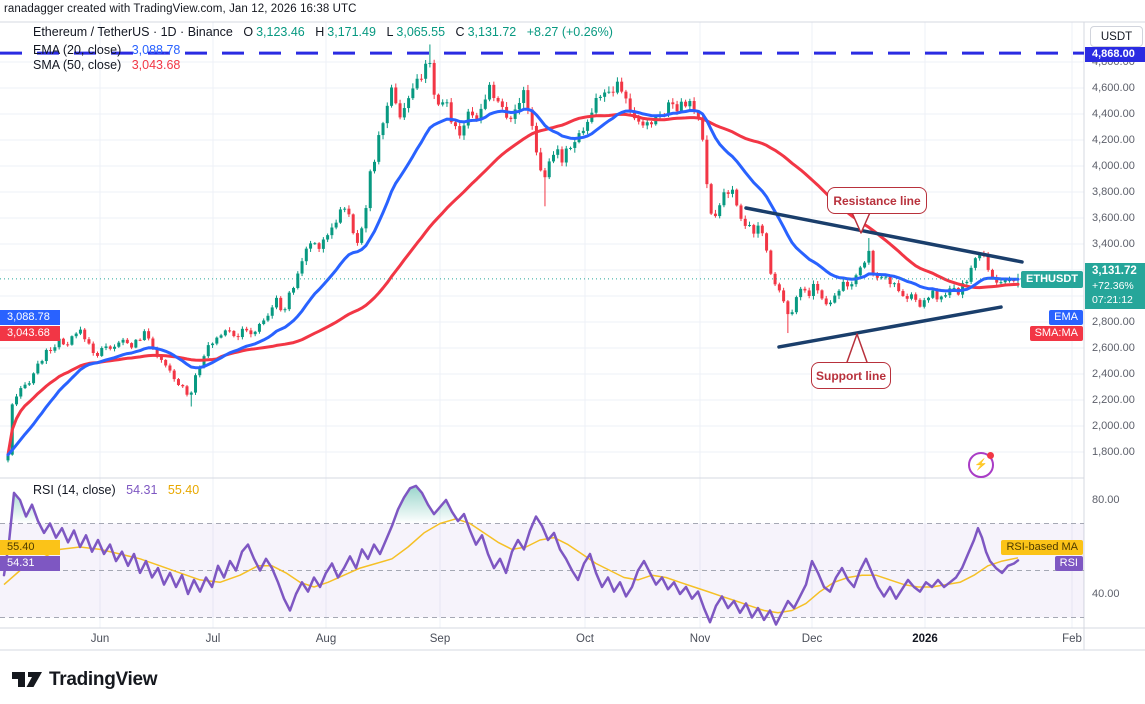 Image resolution: width=1145 pixels, height=704 pixels. What do you see at coordinates (851, 375) in the screenshot?
I see `support-annotation: Support line` at bounding box center [851, 375].